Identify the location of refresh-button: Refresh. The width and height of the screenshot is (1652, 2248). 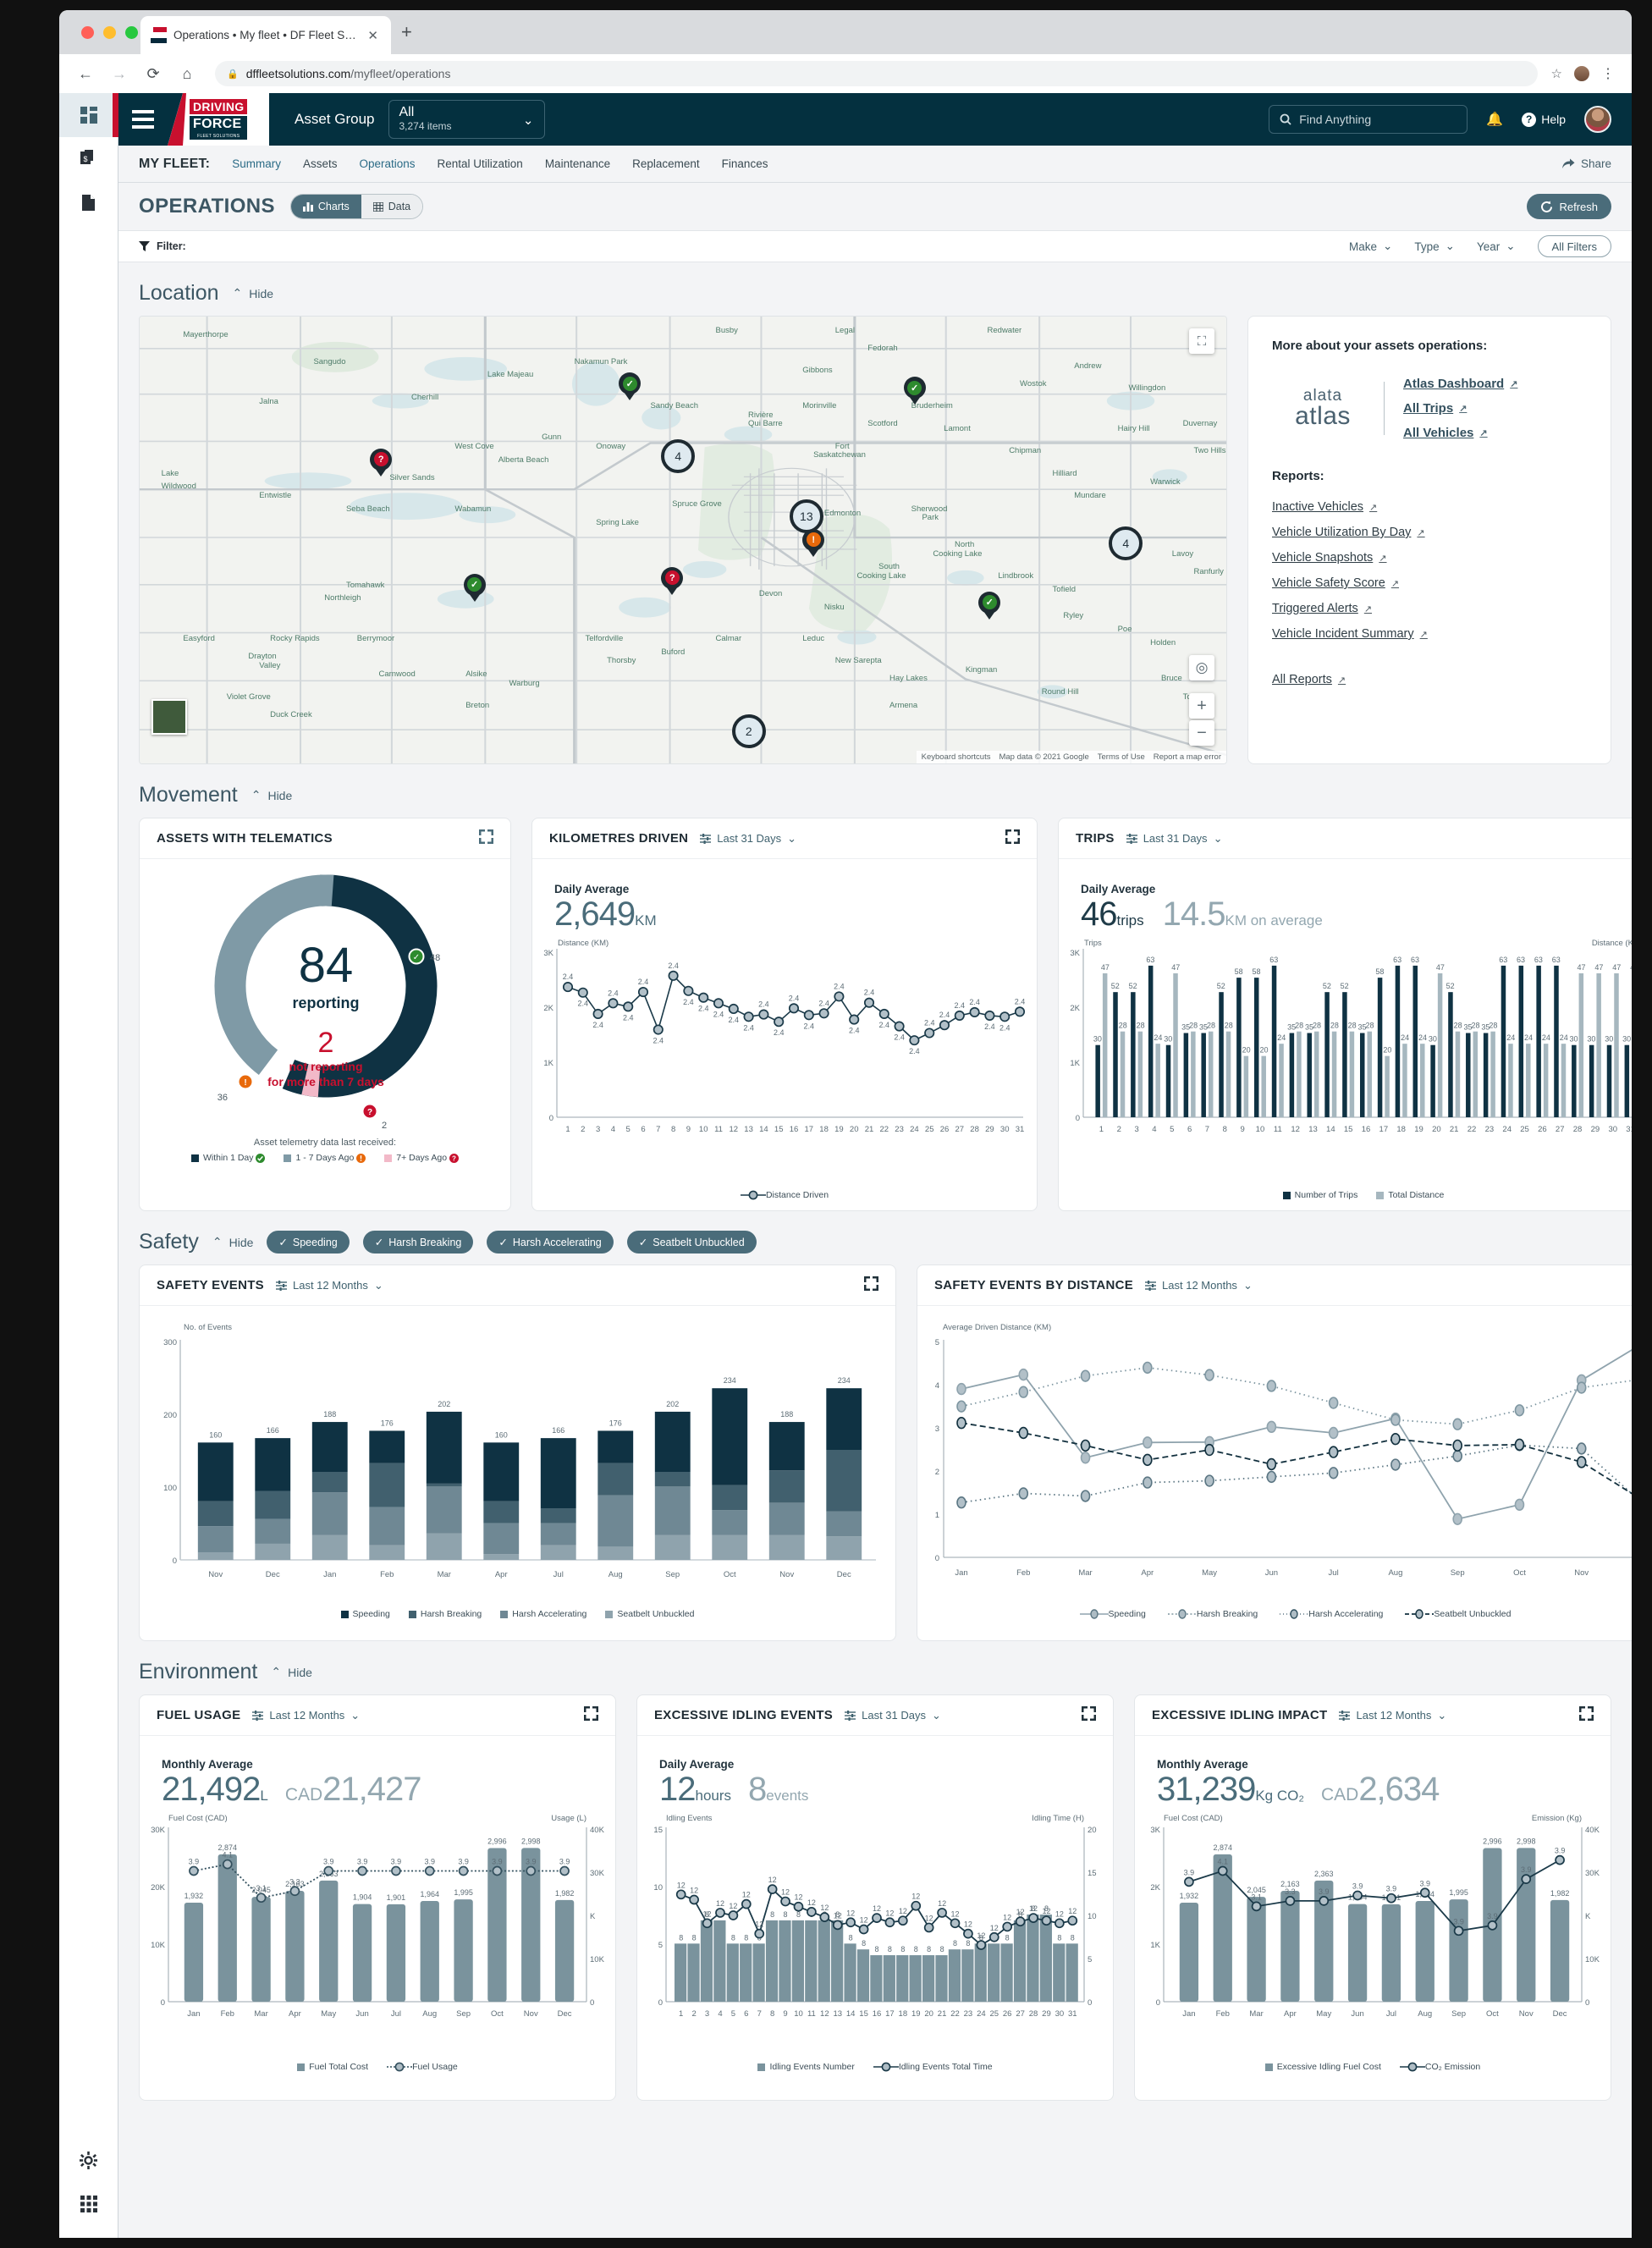
(1569, 206).